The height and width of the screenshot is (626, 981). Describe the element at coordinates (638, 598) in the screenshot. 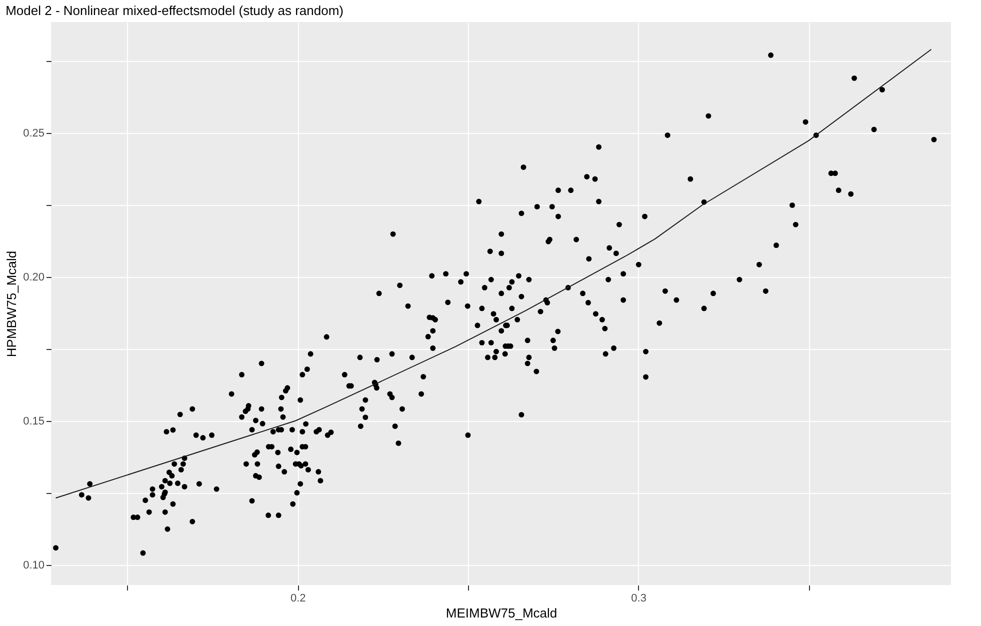

I see `x-tick-label: 0.3` at that location.